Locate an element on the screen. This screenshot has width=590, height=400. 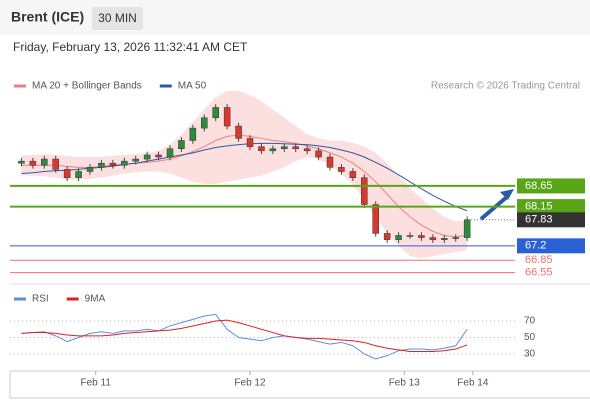
header-bg is located at coordinates (295, 17).